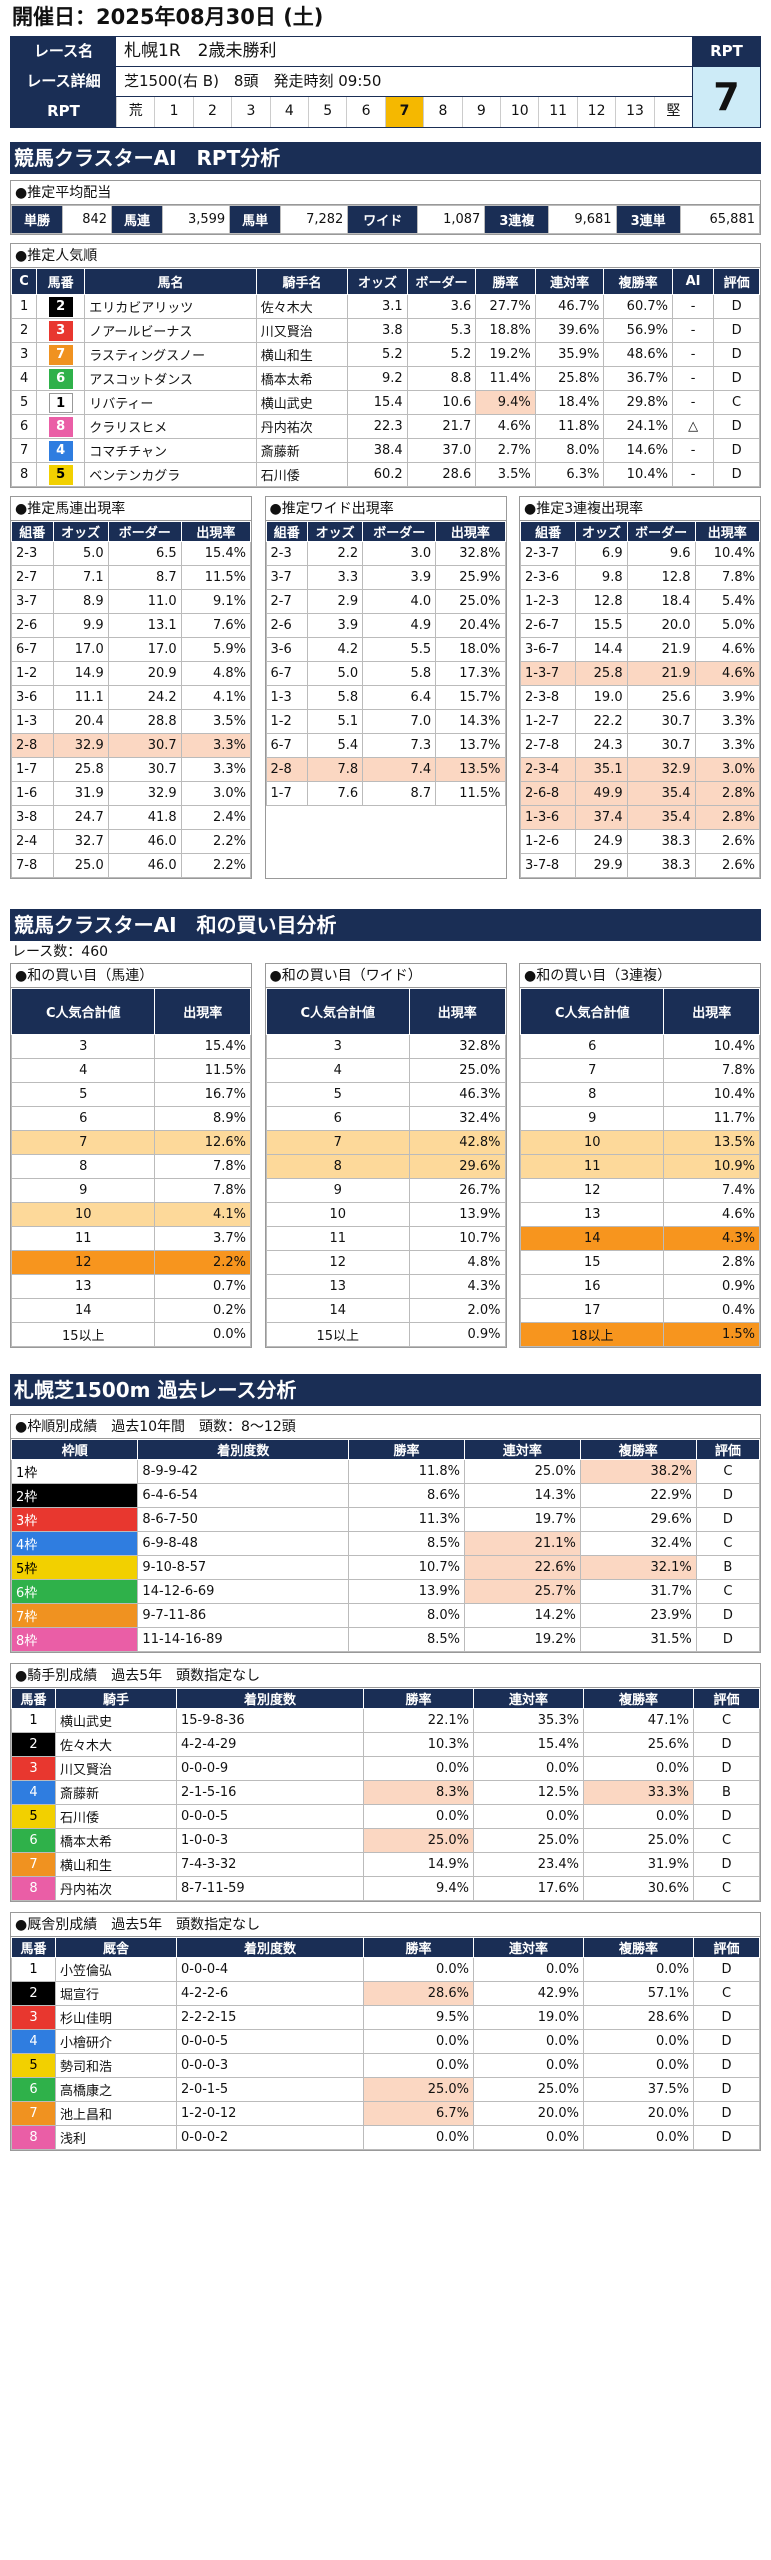  What do you see at coordinates (406, 1615) in the screenshot?
I see `cell: 8.0%` at bounding box center [406, 1615].